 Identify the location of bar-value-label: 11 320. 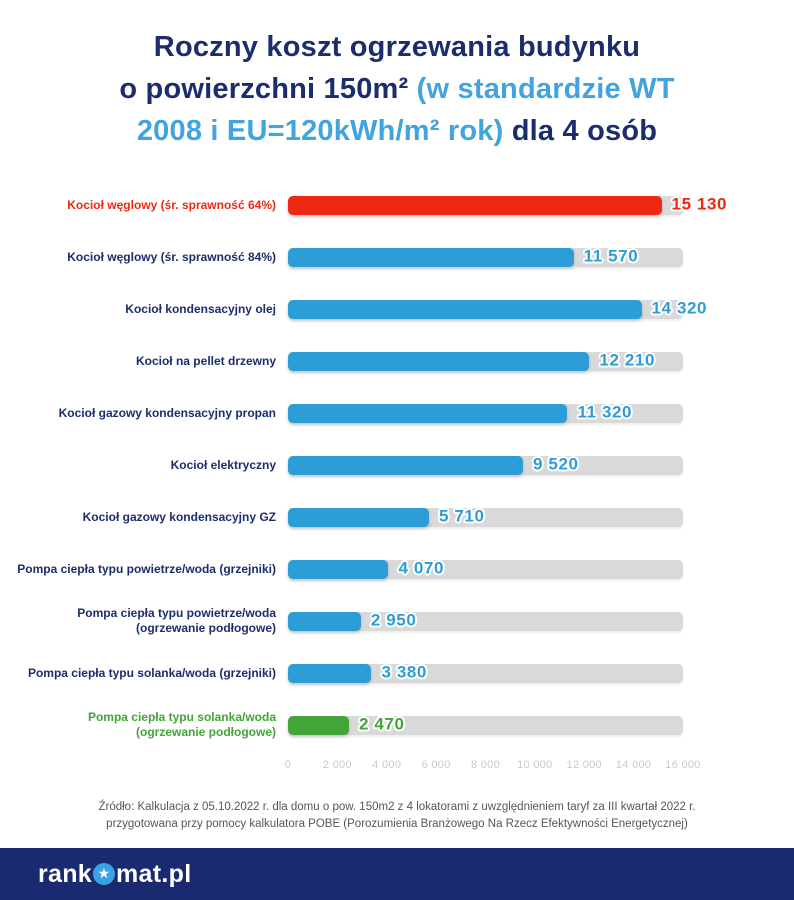
(605, 412).